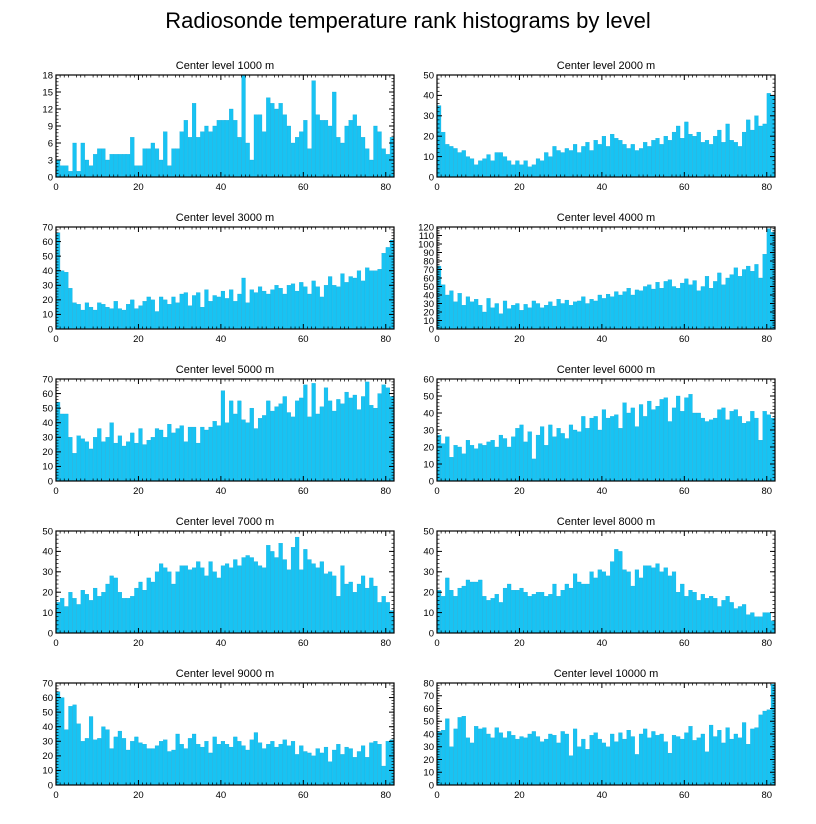 The height and width of the screenshot is (824, 816). Describe the element at coordinates (606, 218) in the screenshot. I see `panel-title: Center level 4000 m` at that location.